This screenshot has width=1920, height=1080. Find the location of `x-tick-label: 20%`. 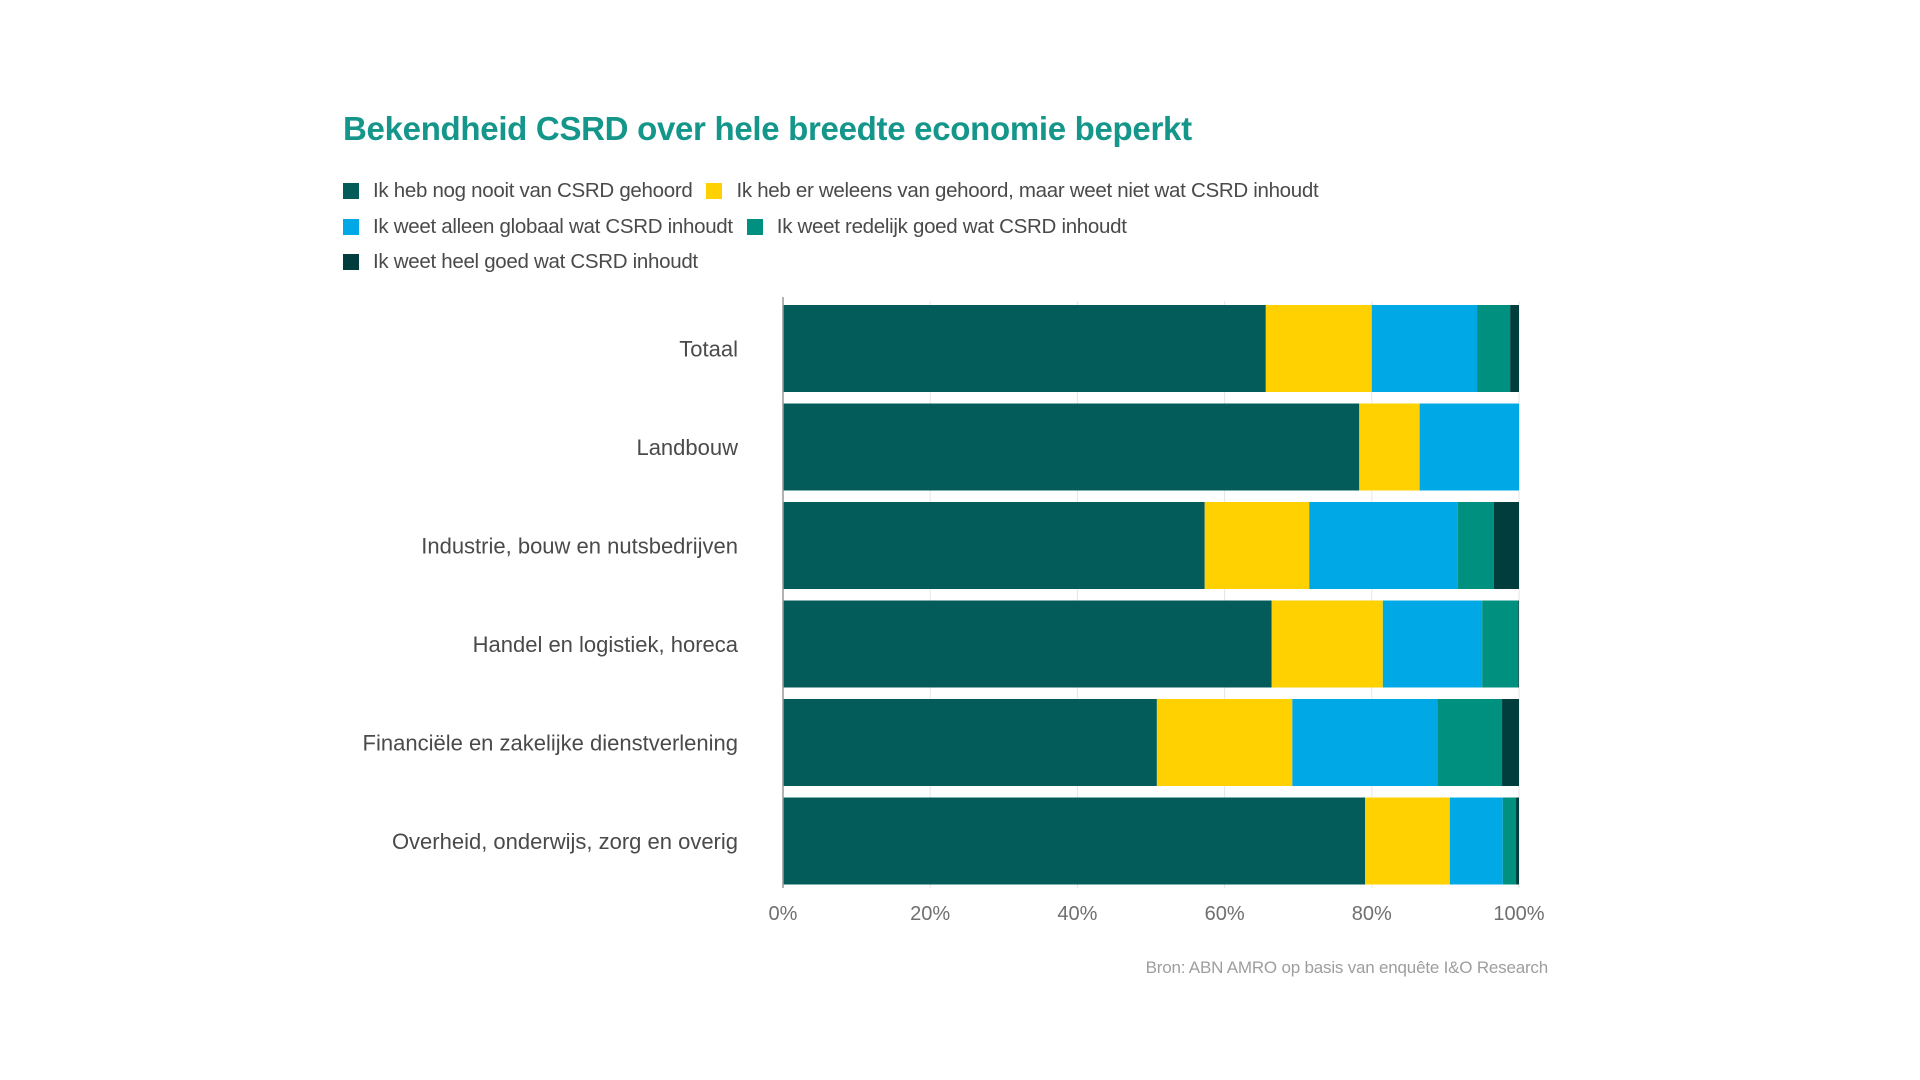

x-tick-label: 20% is located at coordinates (930, 914).